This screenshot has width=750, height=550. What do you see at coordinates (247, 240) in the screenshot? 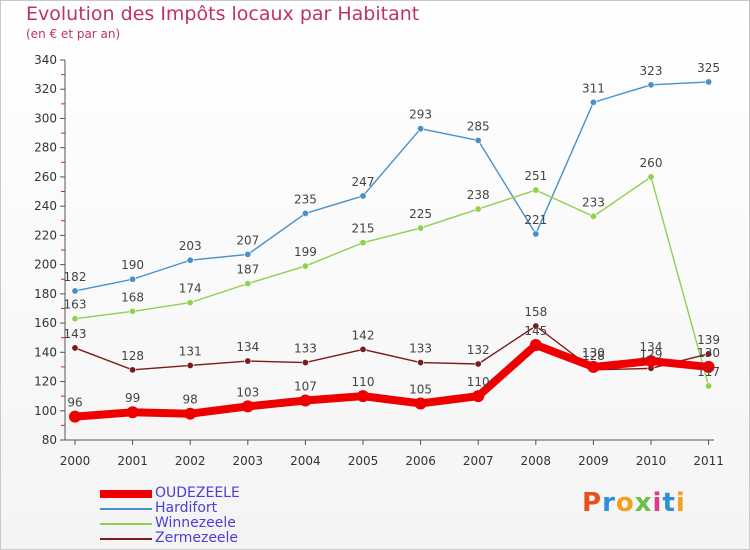
I see `data-label-hardifort: 207` at bounding box center [247, 240].